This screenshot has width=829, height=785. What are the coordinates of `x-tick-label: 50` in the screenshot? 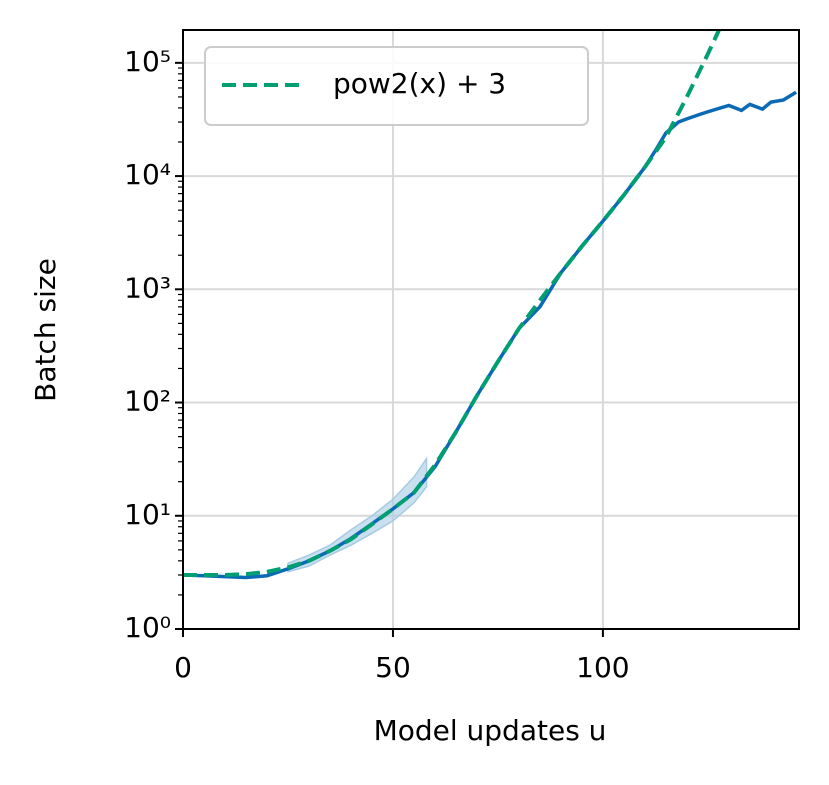 It's located at (393, 667).